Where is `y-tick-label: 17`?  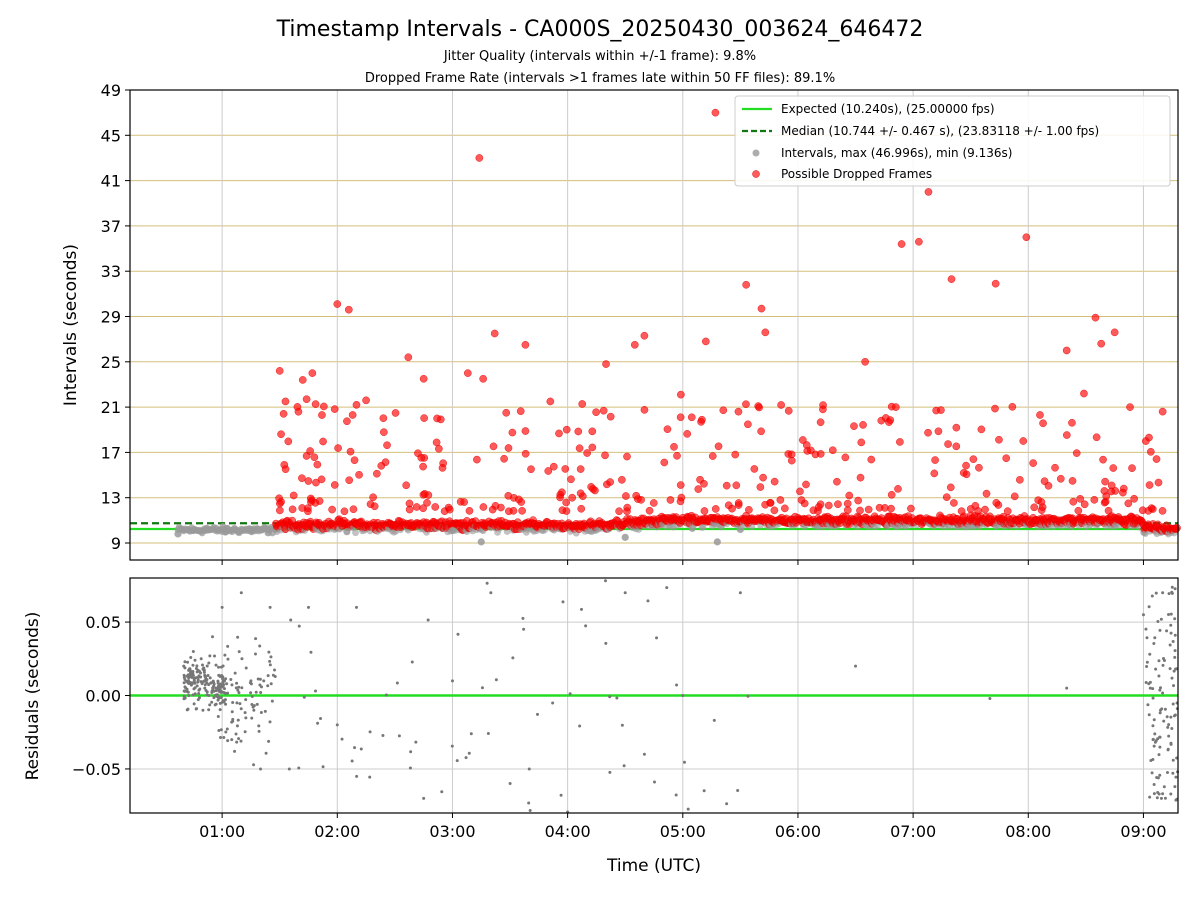 y-tick-label: 17 is located at coordinates (111, 452).